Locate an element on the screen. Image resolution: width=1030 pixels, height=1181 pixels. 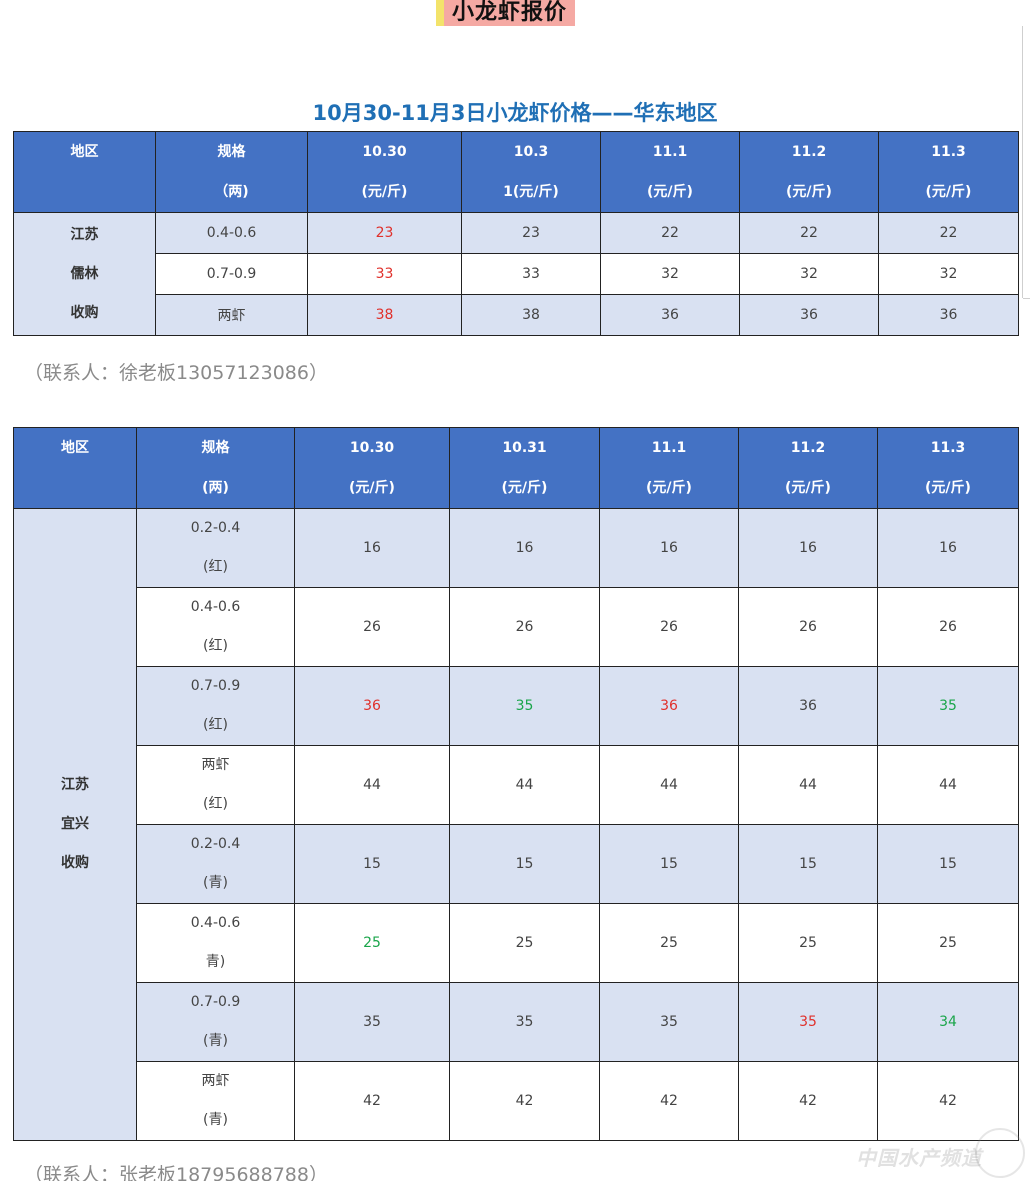
watermark-globe-icon is located at coordinates (1000, 1153).